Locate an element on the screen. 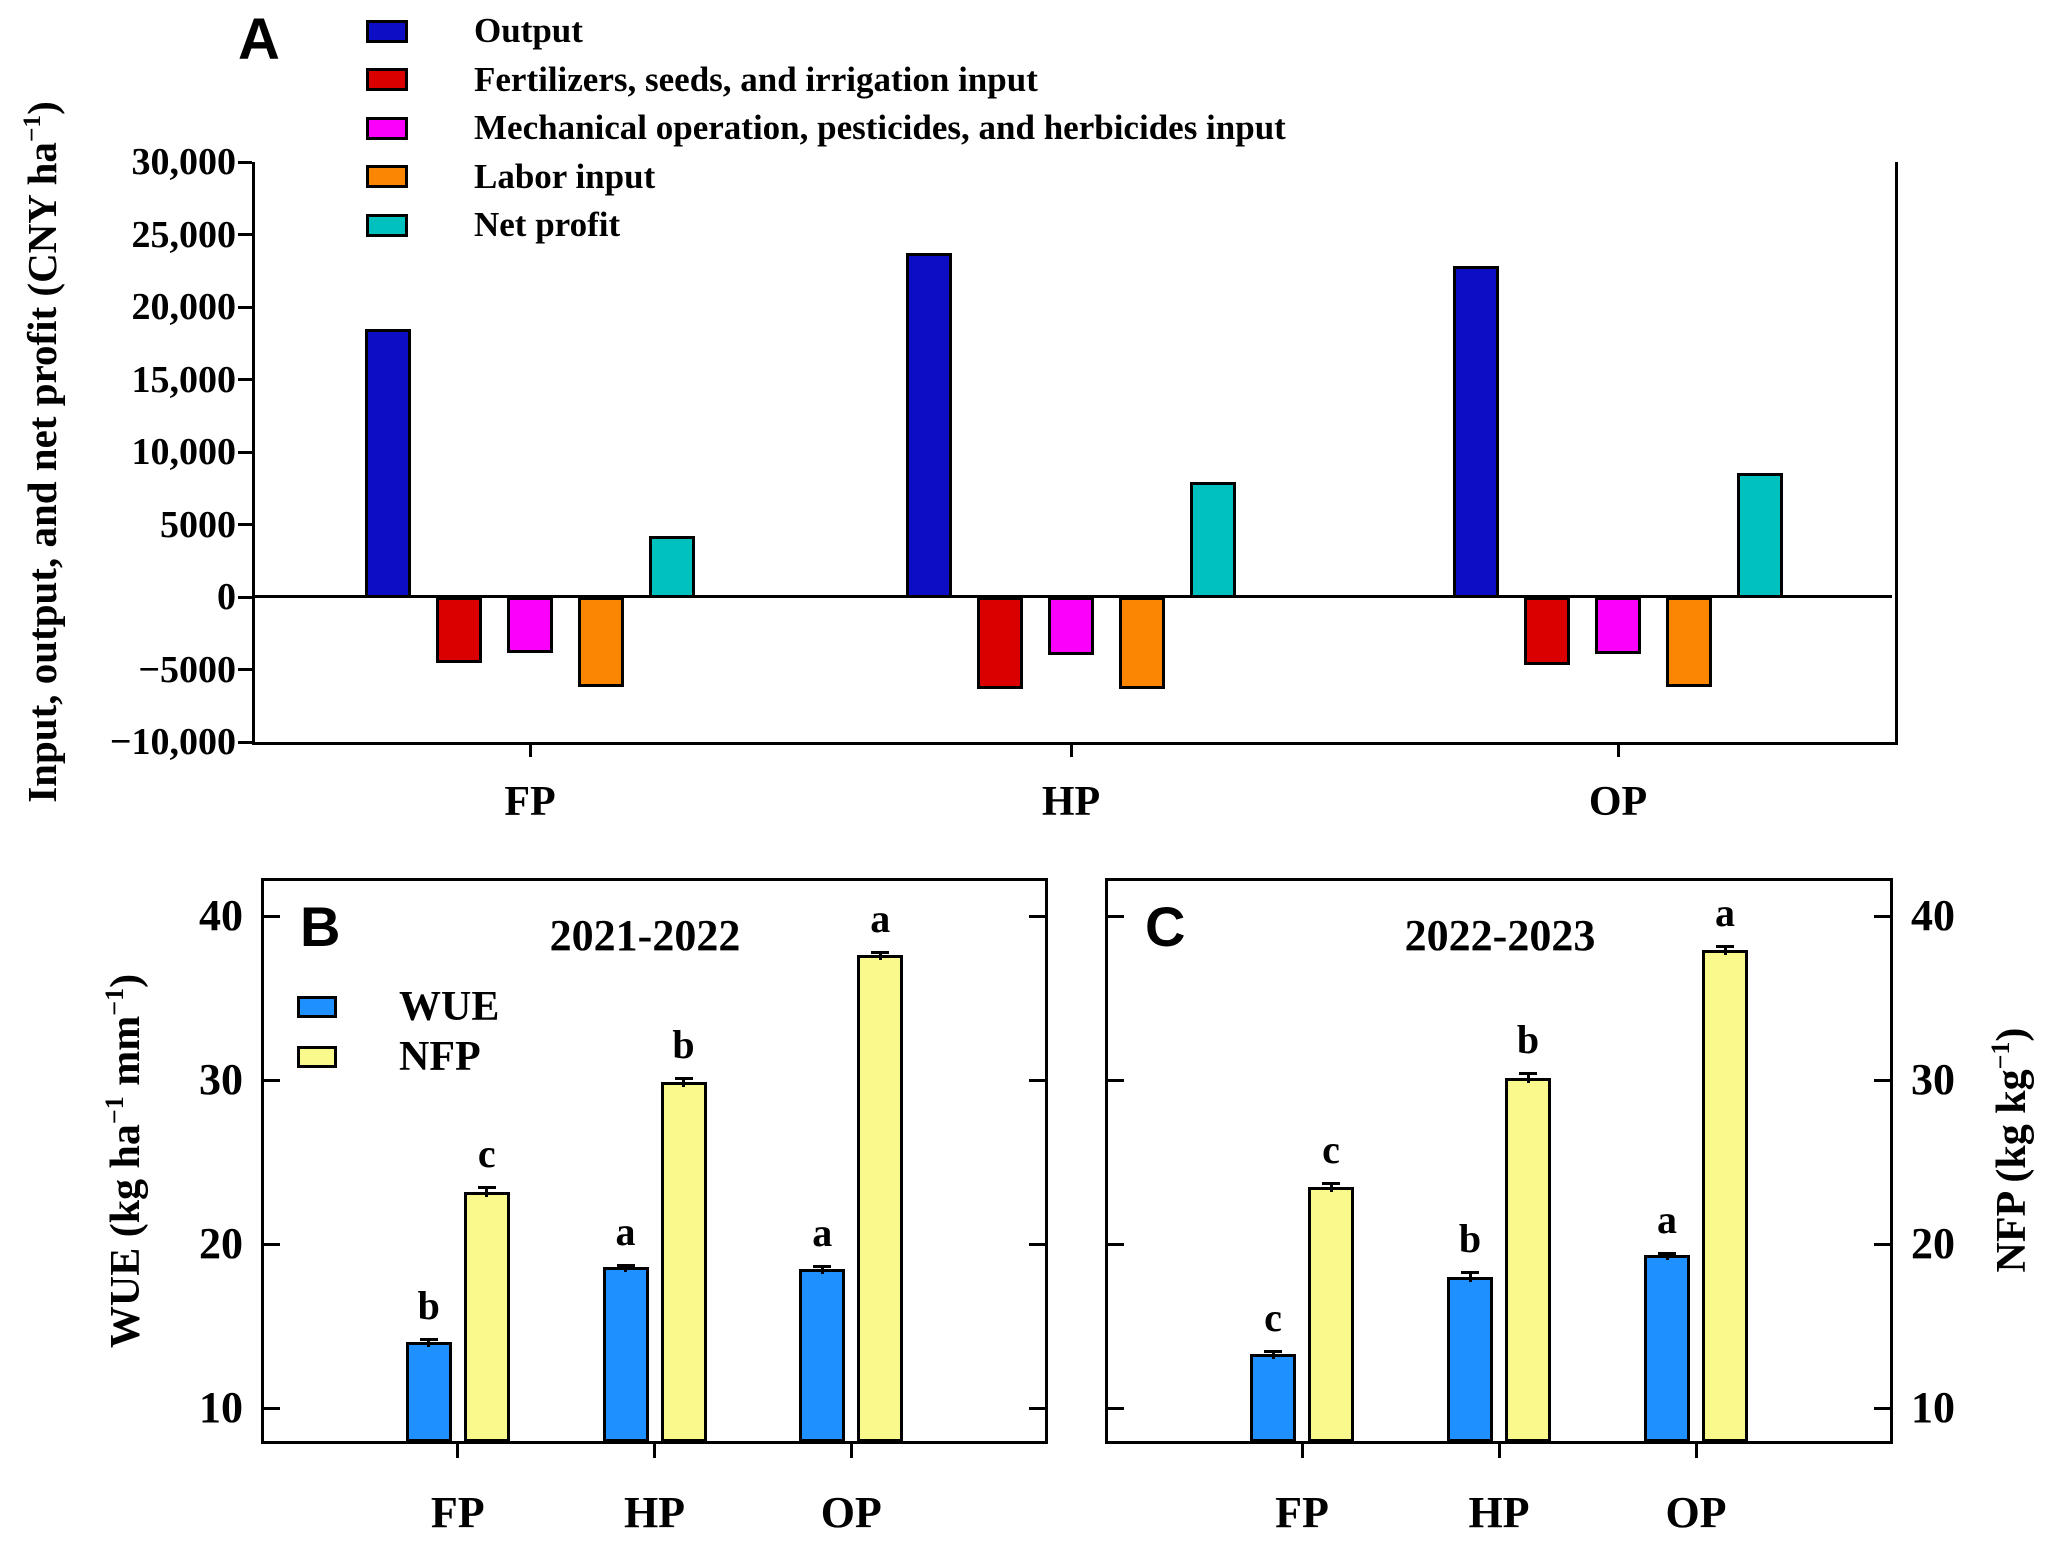 The height and width of the screenshot is (1564, 2070). panel-b-legend-item: WUE is located at coordinates (398, 1007).